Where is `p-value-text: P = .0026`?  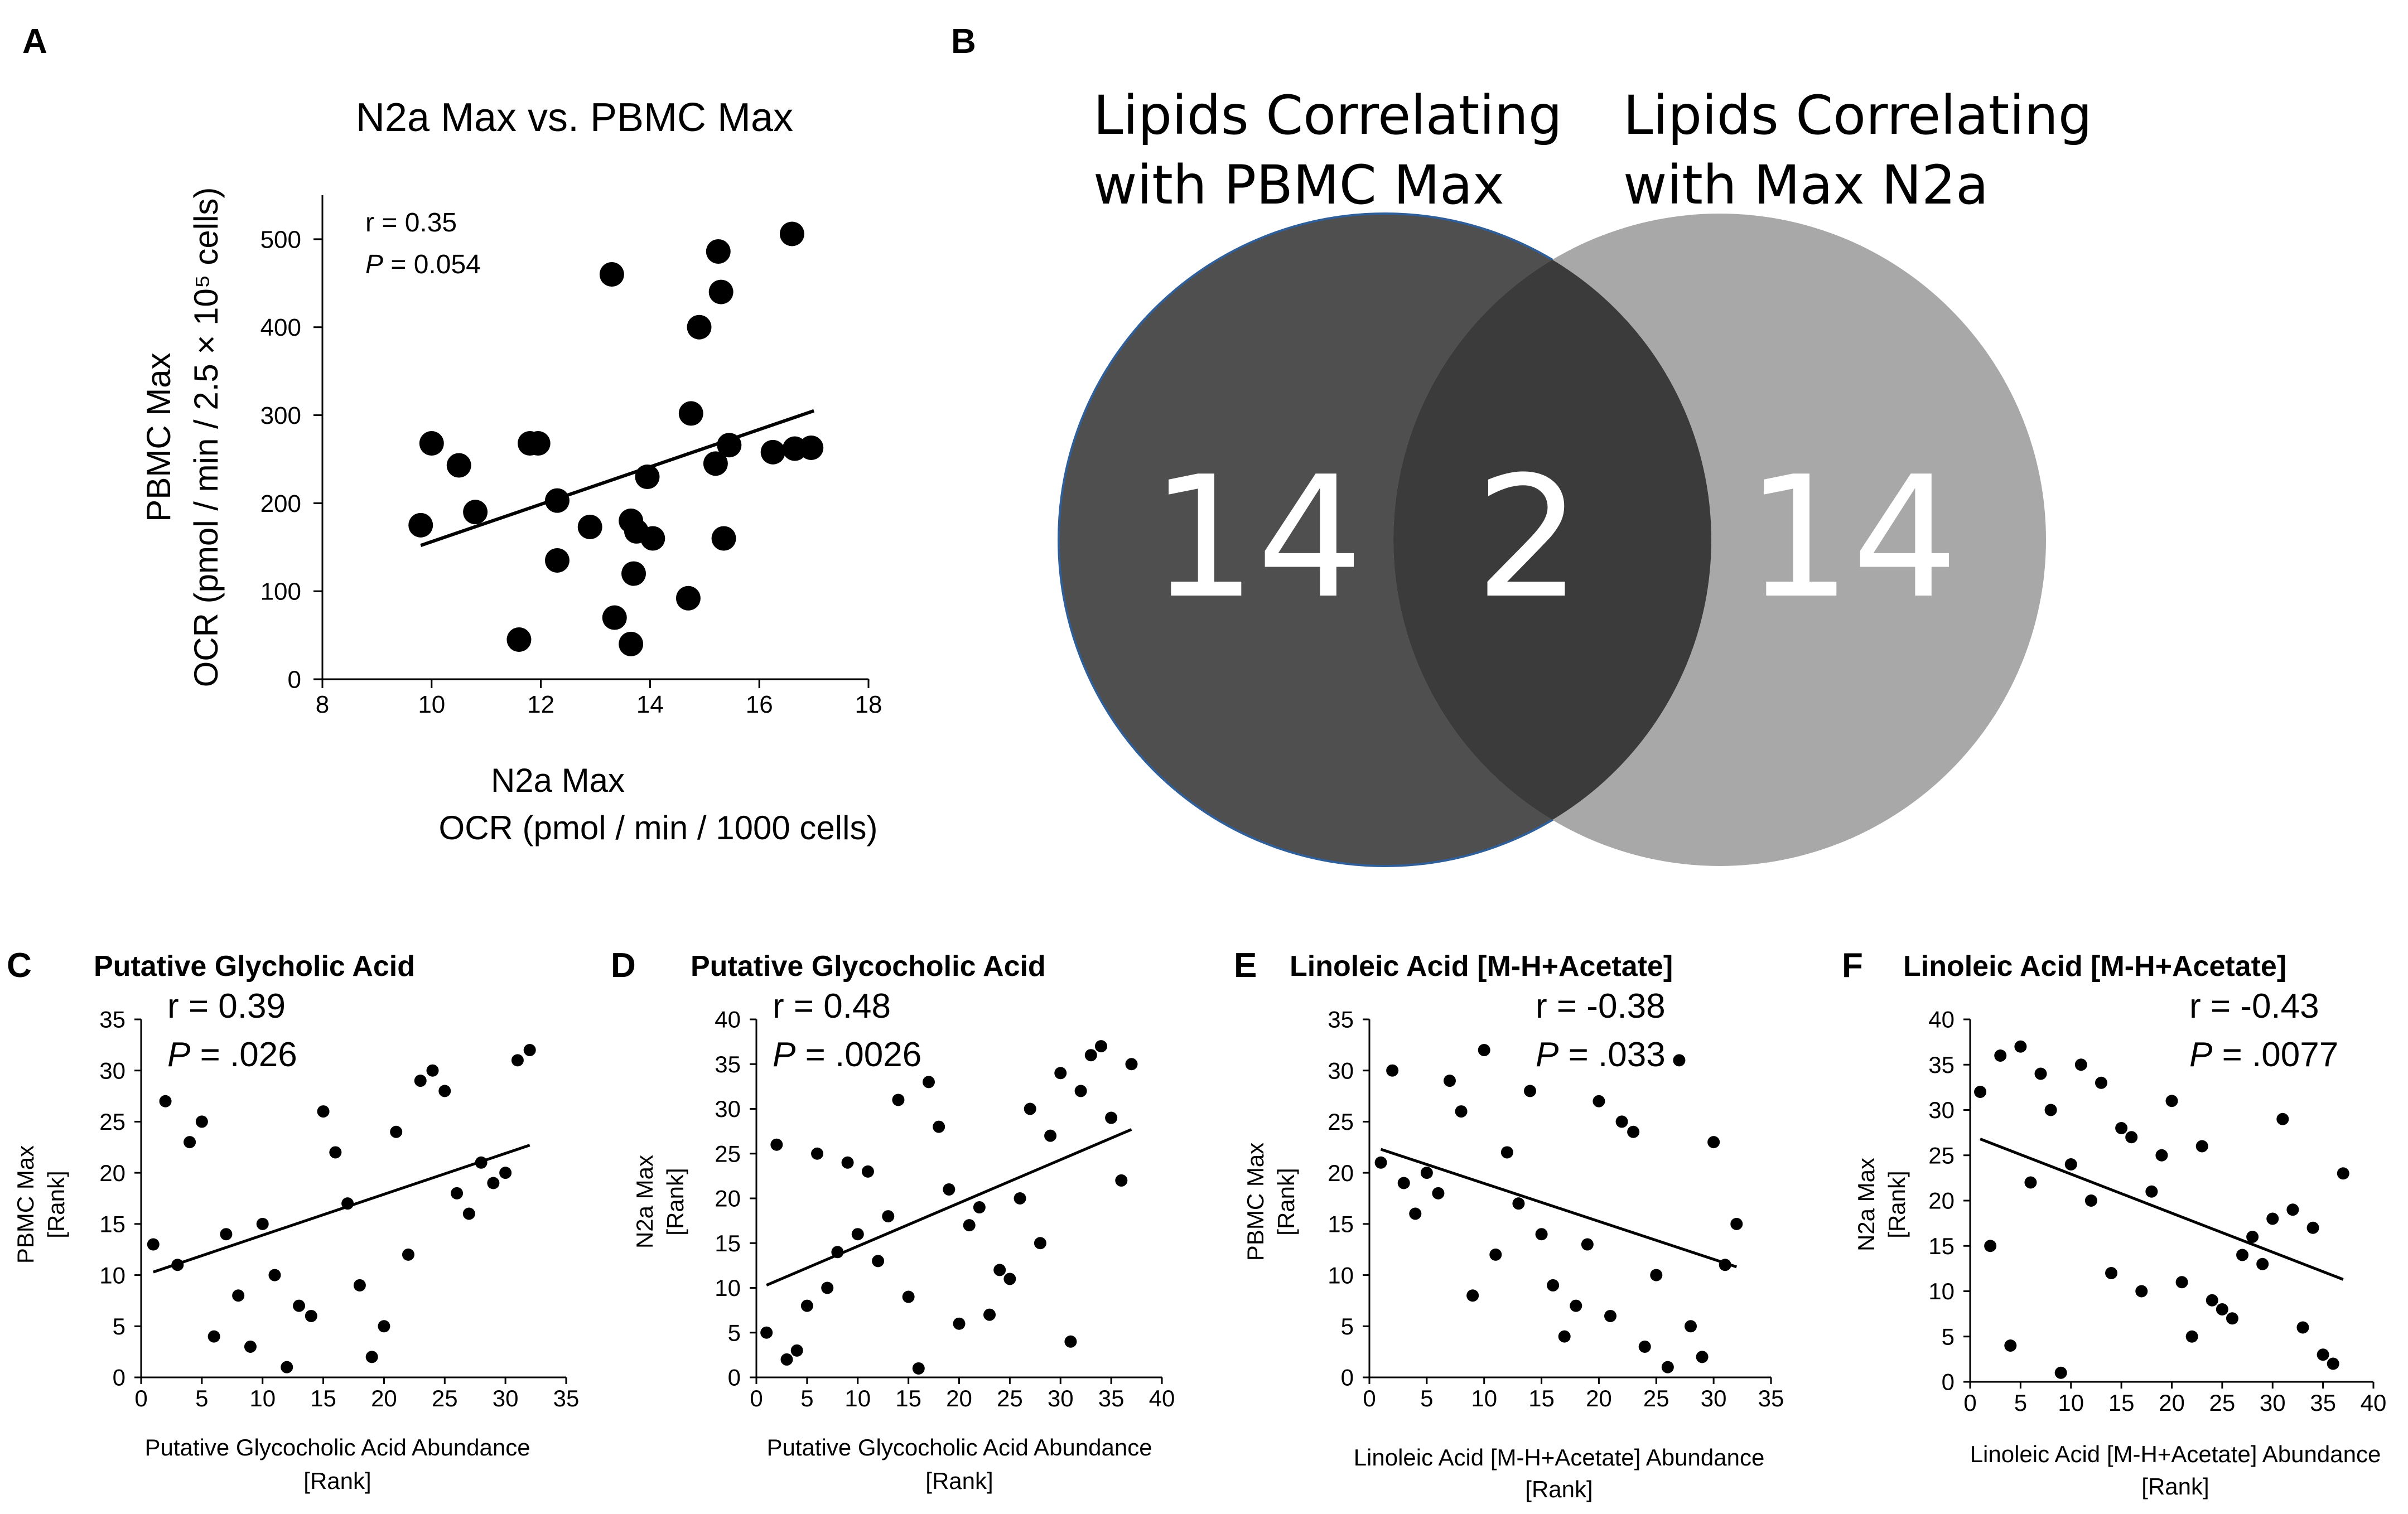
p-value-text: P = .0026 is located at coordinates (847, 1055).